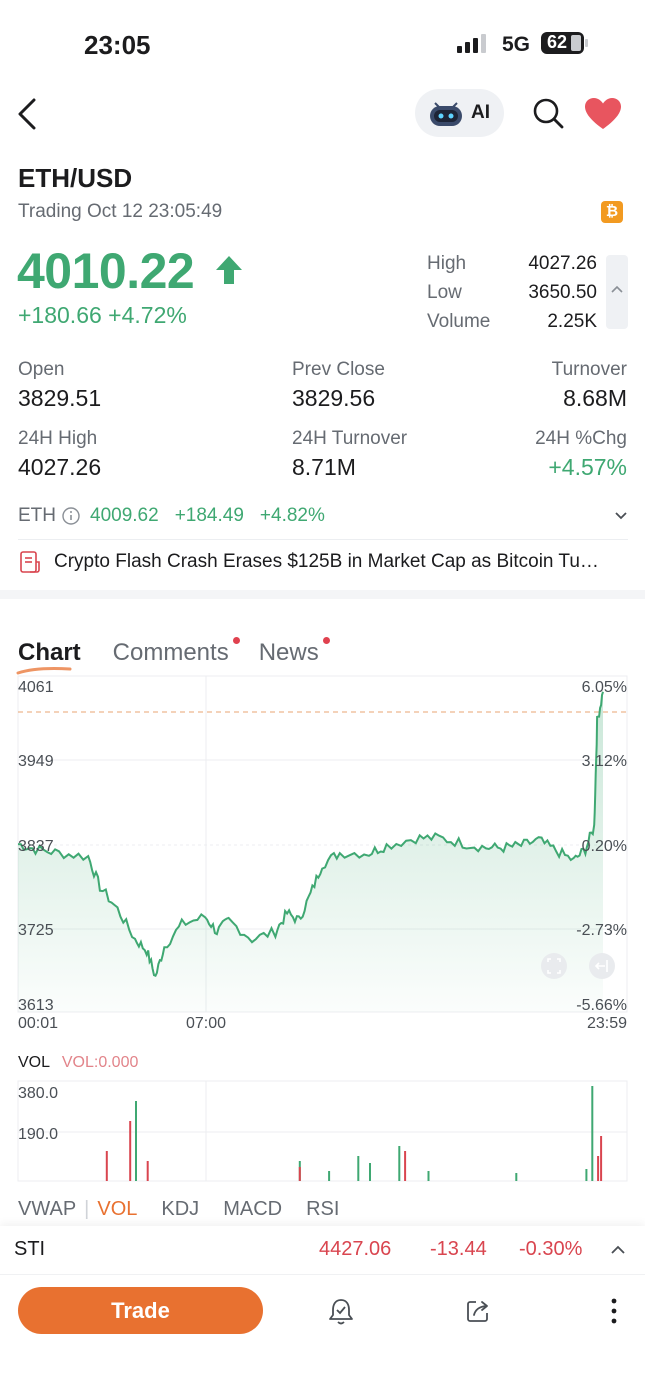  I want to click on reset-position-icon, so click(602, 966).